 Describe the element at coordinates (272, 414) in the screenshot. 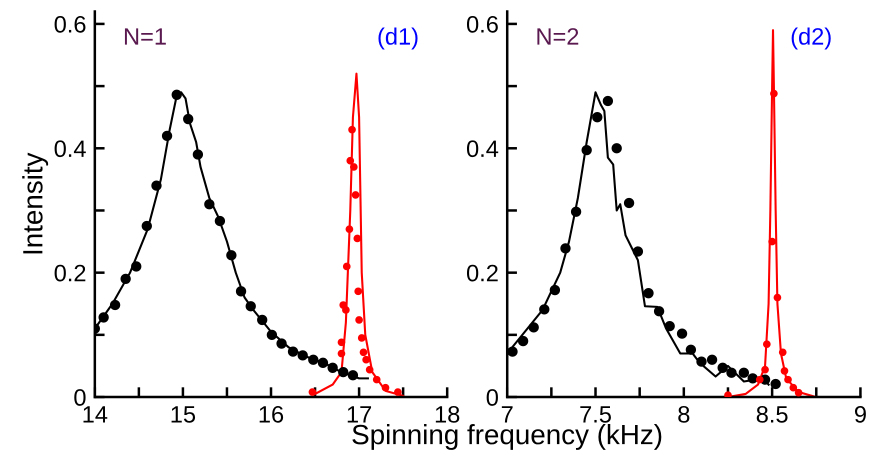

I see `x-tick-label: 16` at that location.